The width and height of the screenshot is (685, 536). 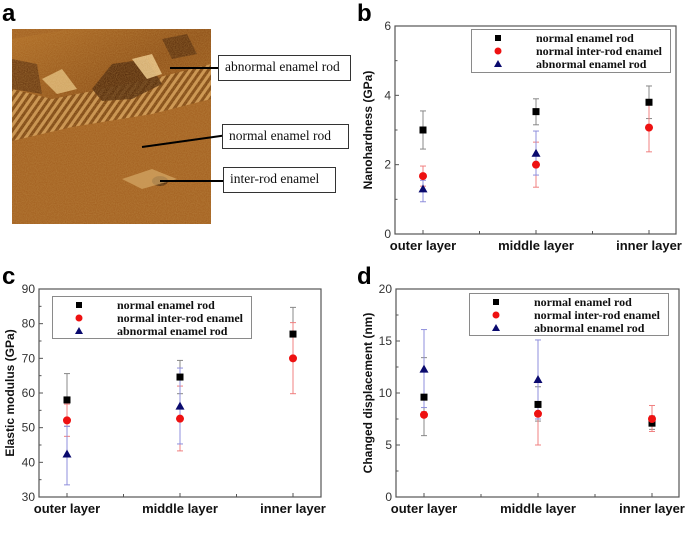 What do you see at coordinates (194, 68) in the screenshot?
I see `callout-leader-abnormal` at bounding box center [194, 68].